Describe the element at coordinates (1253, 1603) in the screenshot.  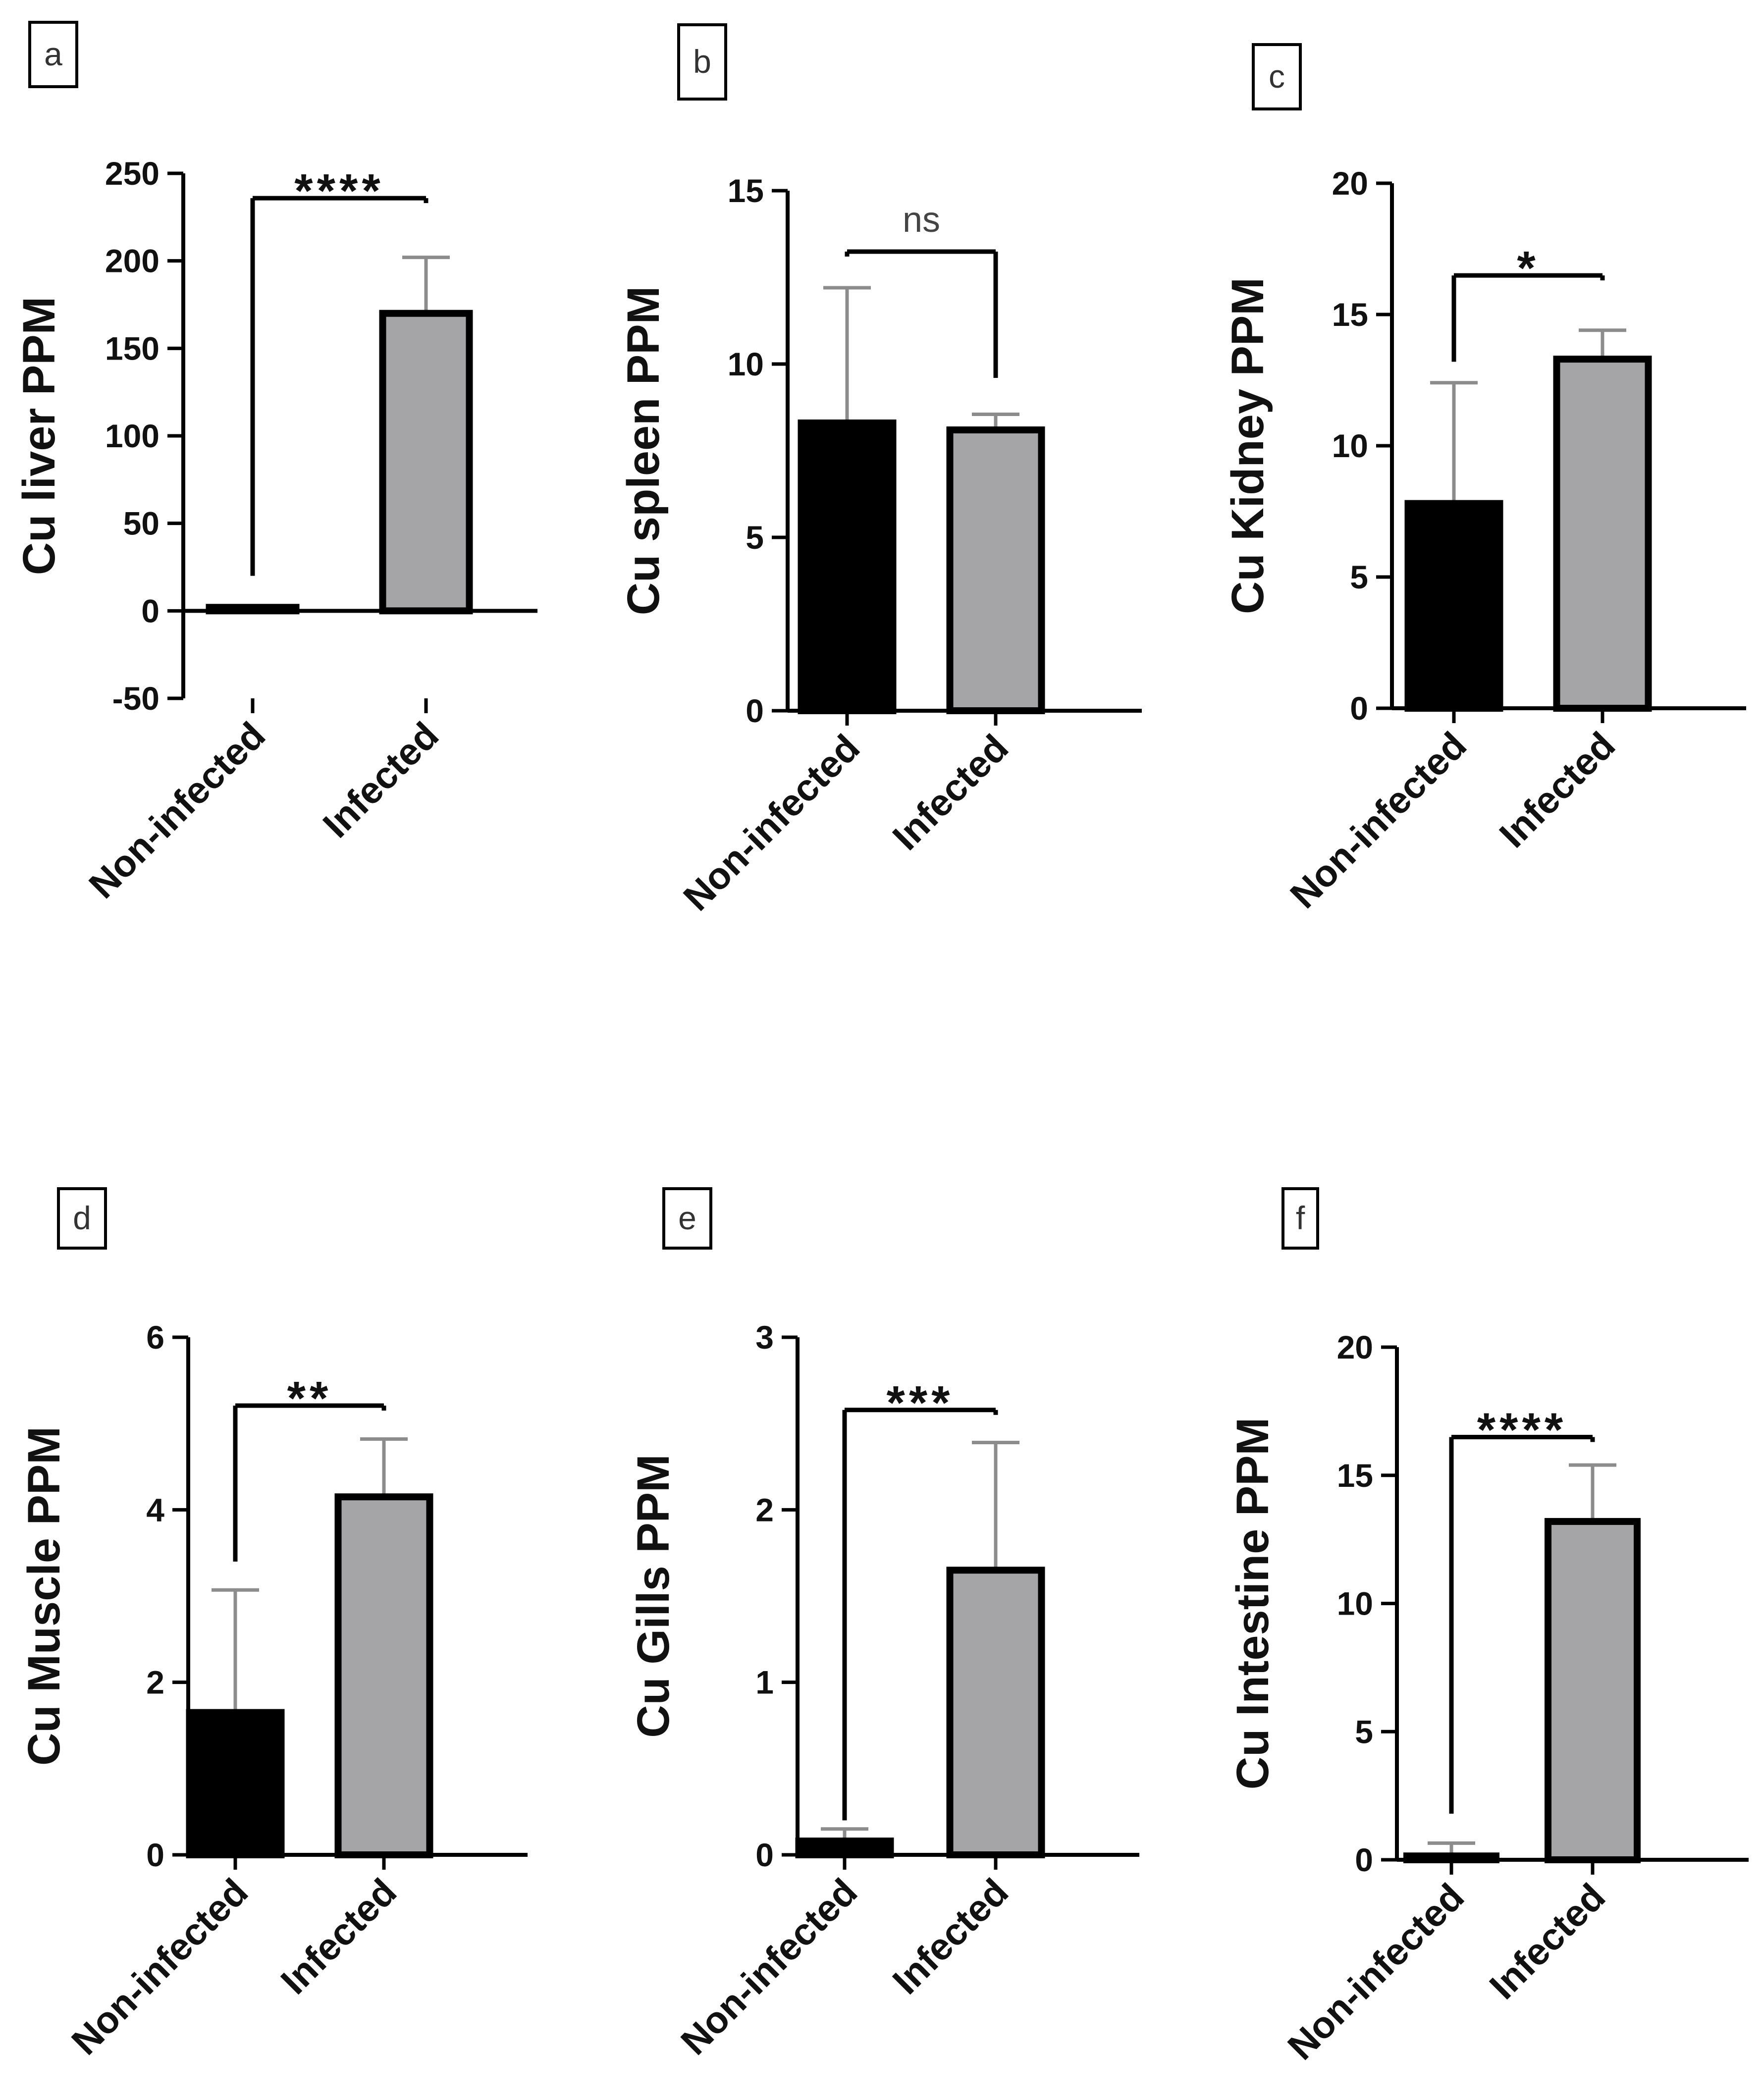
I see `y-axis-title: Cu Intestine PPM` at that location.